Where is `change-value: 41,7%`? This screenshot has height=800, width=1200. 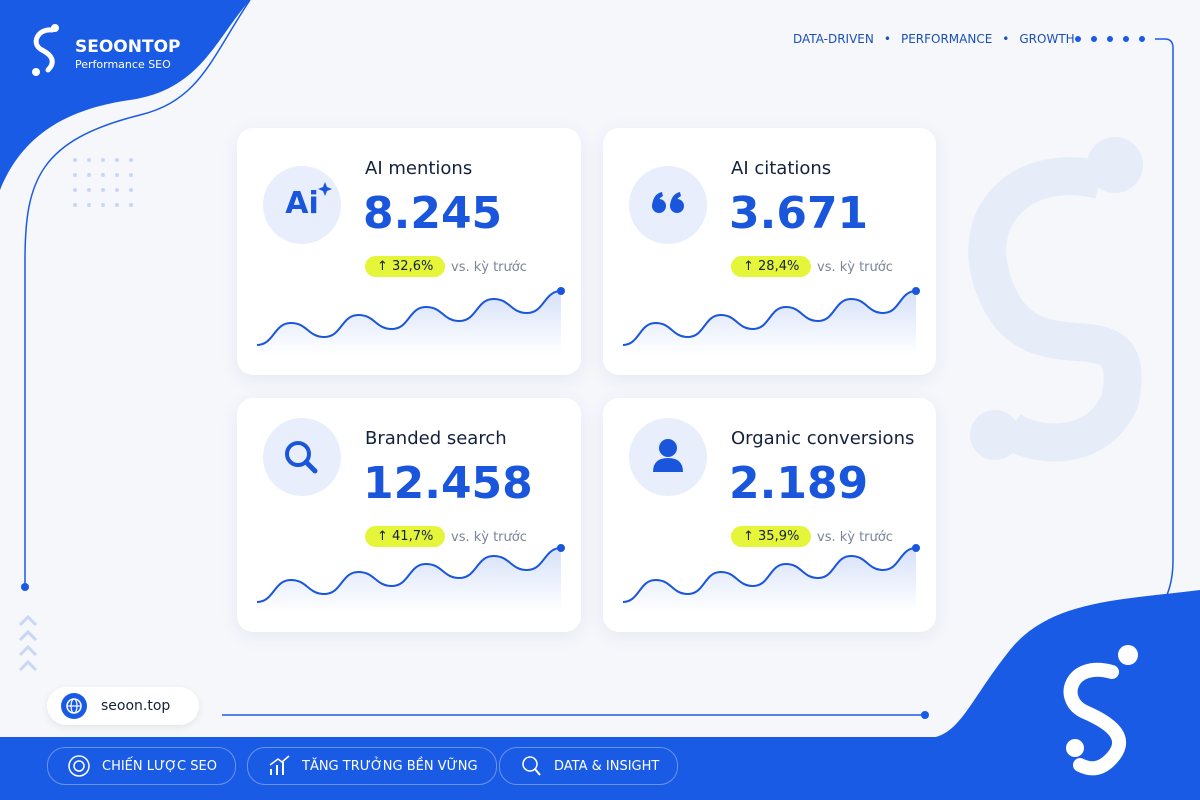 change-value: 41,7% is located at coordinates (413, 536).